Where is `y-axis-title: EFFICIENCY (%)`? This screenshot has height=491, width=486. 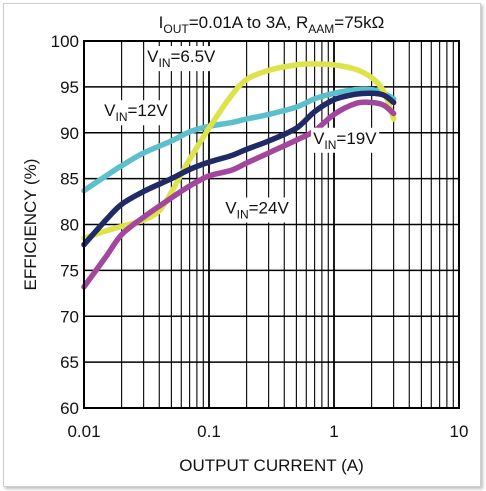 y-axis-title: EFFICIENCY (%) is located at coordinates (30, 225).